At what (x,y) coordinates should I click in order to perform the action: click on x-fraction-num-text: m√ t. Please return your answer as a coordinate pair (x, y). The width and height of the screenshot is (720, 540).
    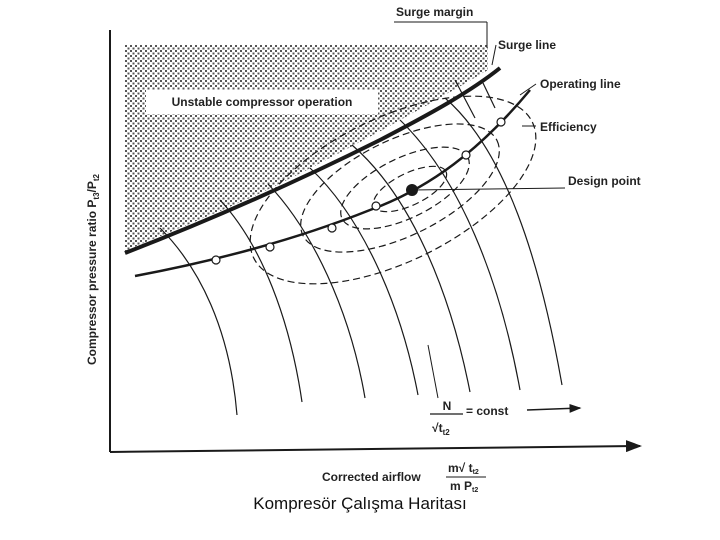
    Looking at the image, I should click on (460, 468).